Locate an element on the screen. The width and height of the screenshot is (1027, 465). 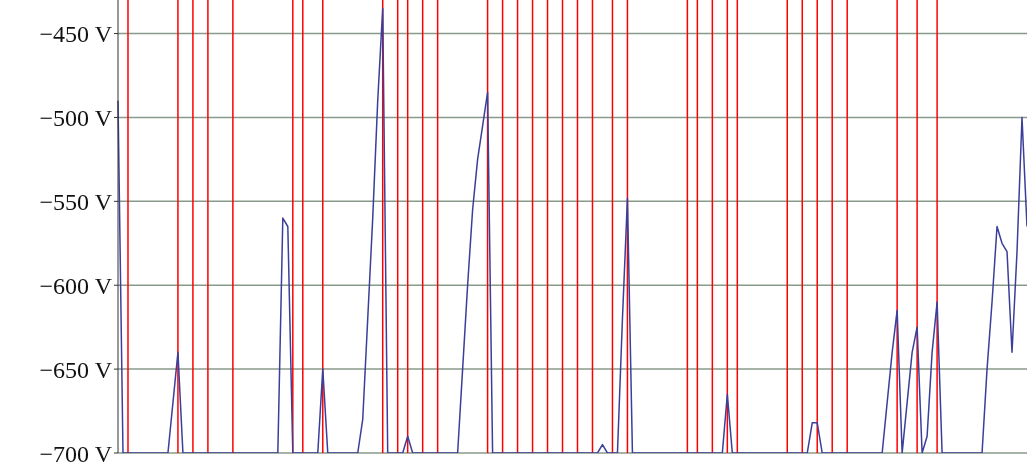
y-tick-label: −500 V is located at coordinates (76, 117).